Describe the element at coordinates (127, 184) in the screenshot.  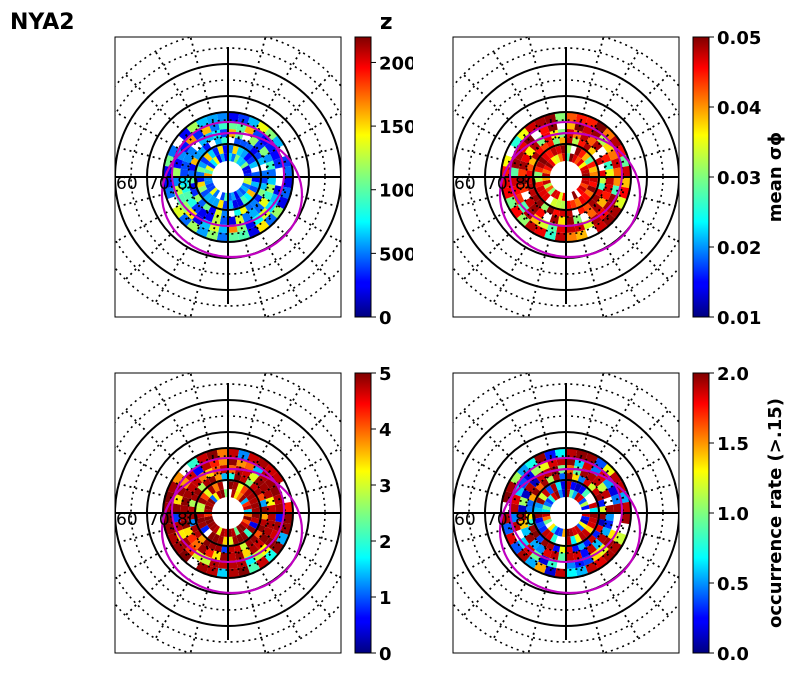
I see `ring-label: 60` at that location.